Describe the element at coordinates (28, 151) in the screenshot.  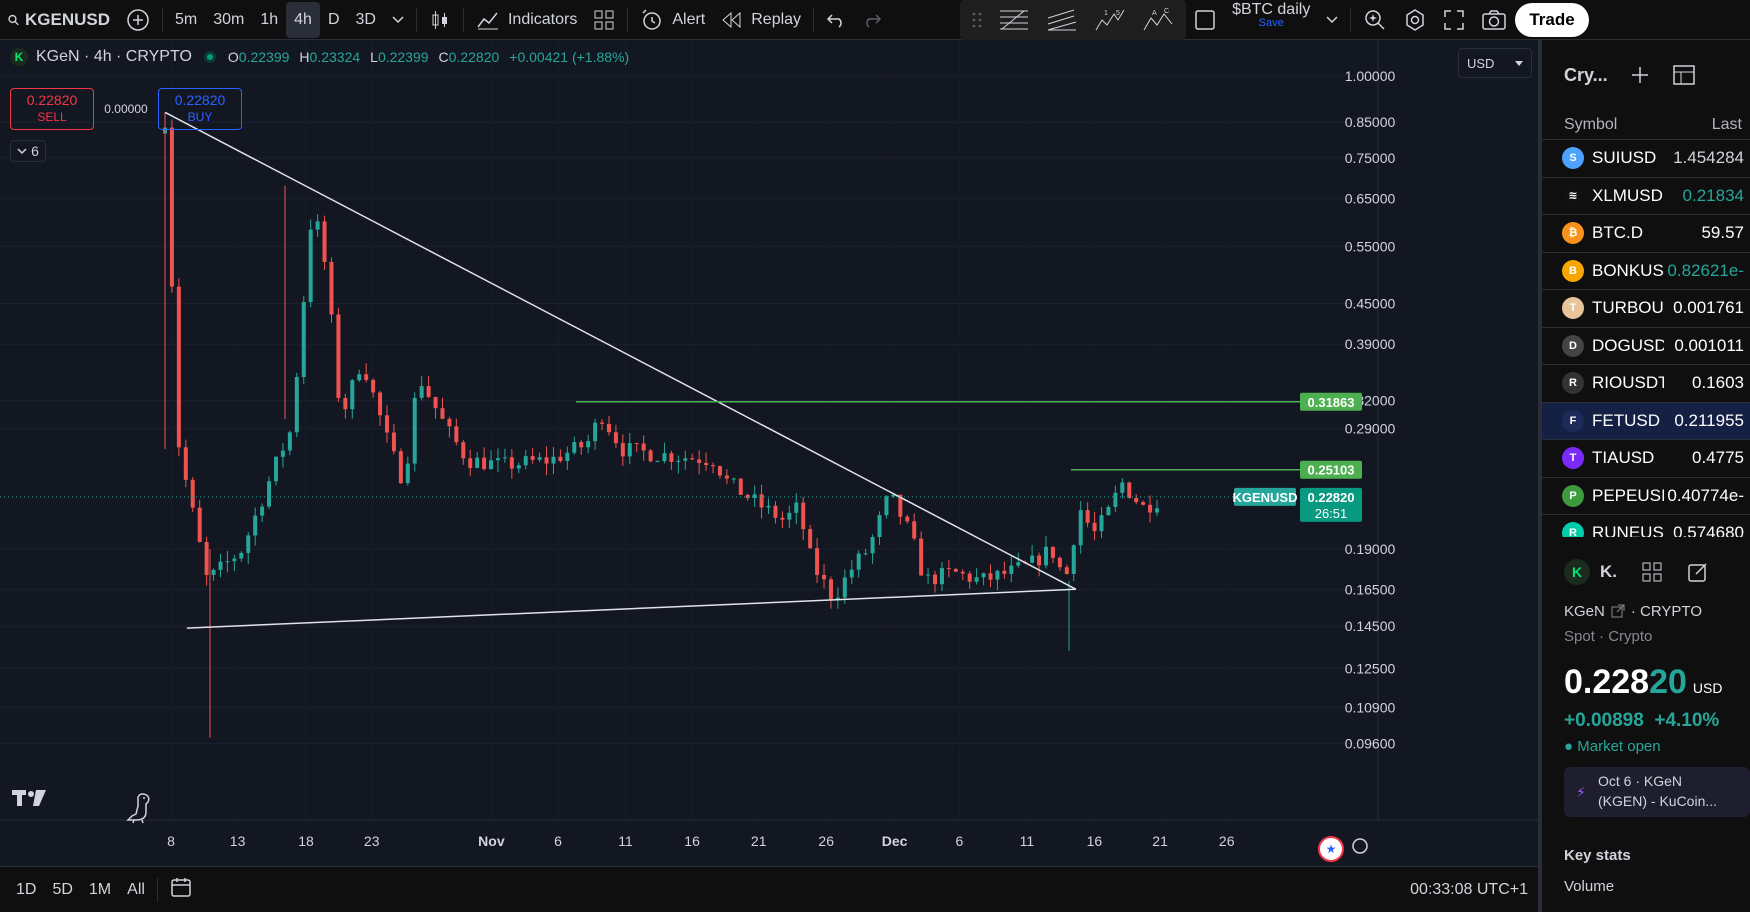
I see `indicator-collapse-button: 6` at that location.